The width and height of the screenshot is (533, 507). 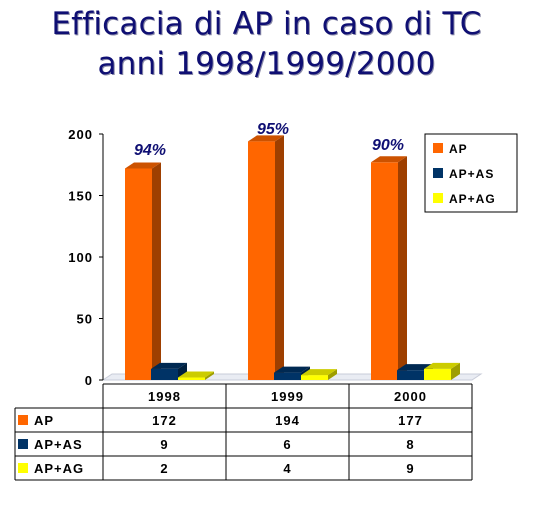 I want to click on y-tick-label: 200, so click(x=80, y=134).